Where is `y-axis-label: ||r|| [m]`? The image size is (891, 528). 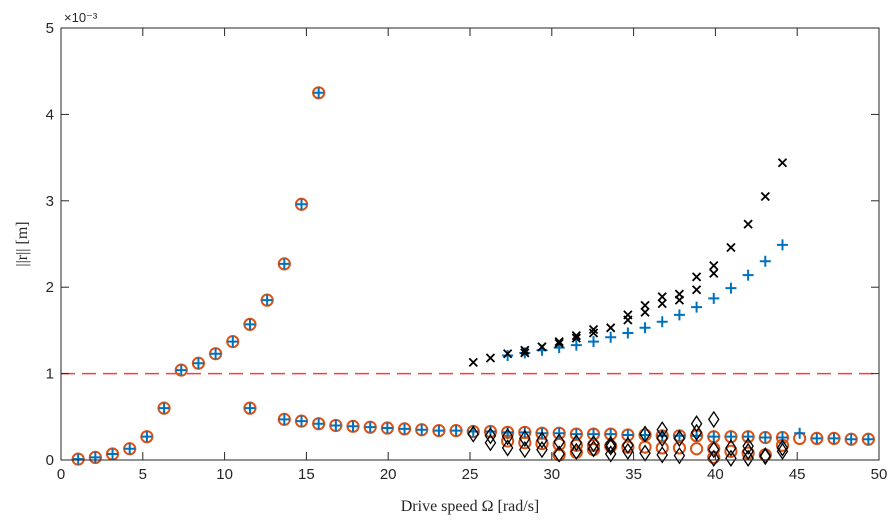 y-axis-label: ||r|| [m] is located at coordinates (22, 243).